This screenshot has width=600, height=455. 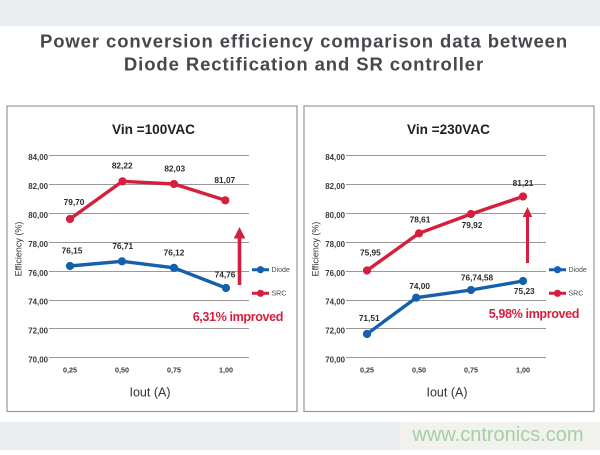 What do you see at coordinates (523, 183) in the screenshot?
I see `svg-text: 81,21` at bounding box center [523, 183].